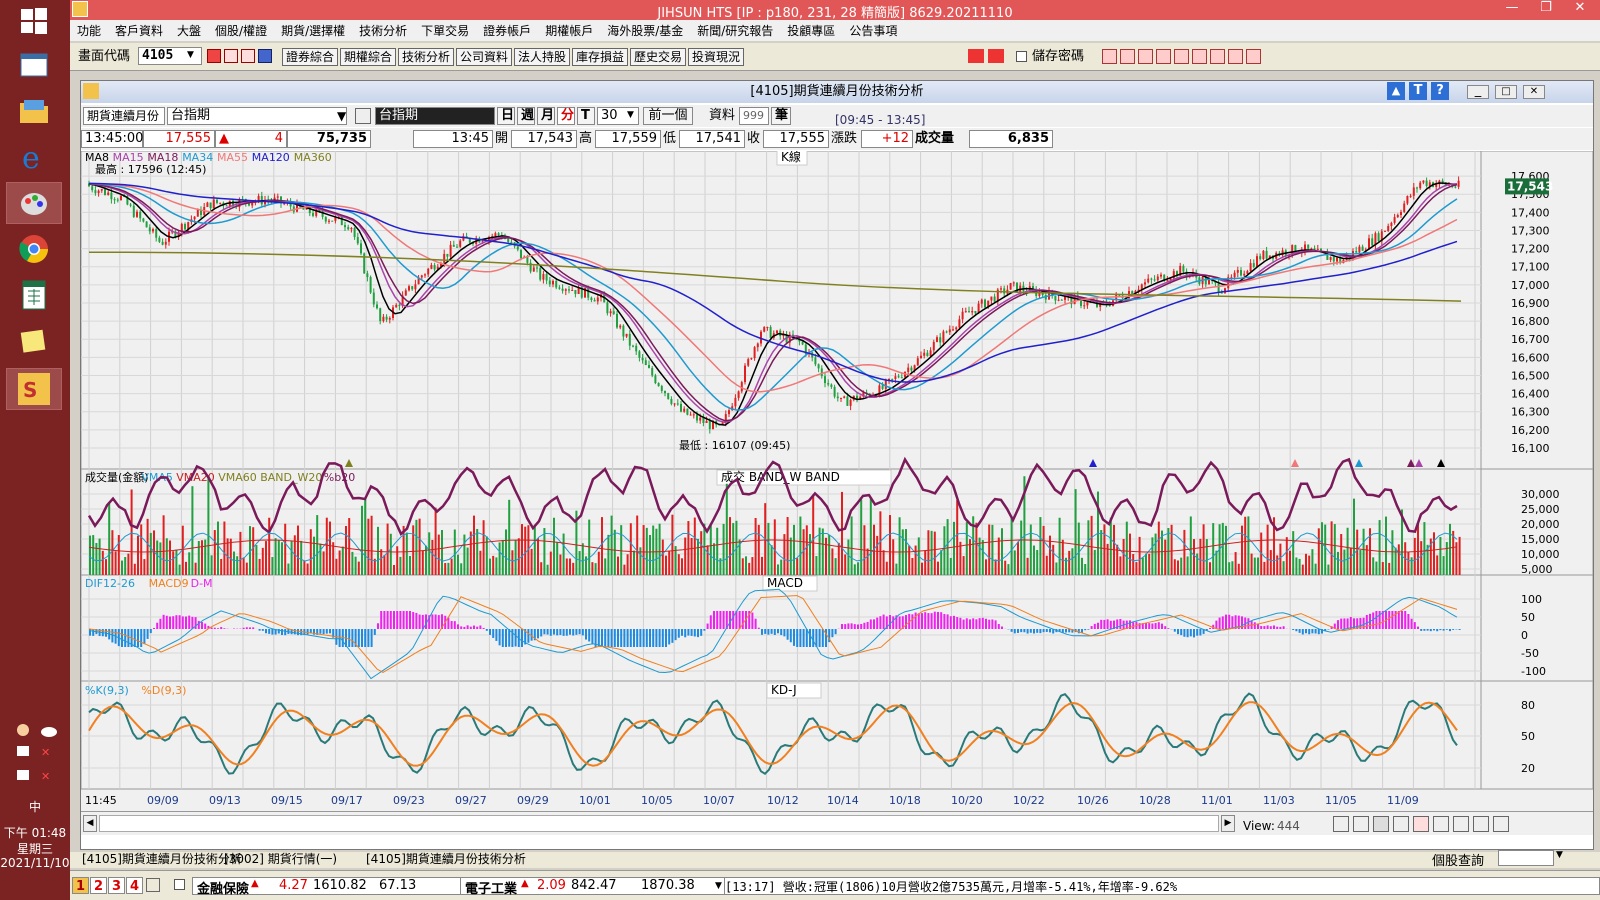 The width and height of the screenshot is (1600, 900). What do you see at coordinates (190, 55) in the screenshot?
I see `chevron-down-icon: ▼` at bounding box center [190, 55].